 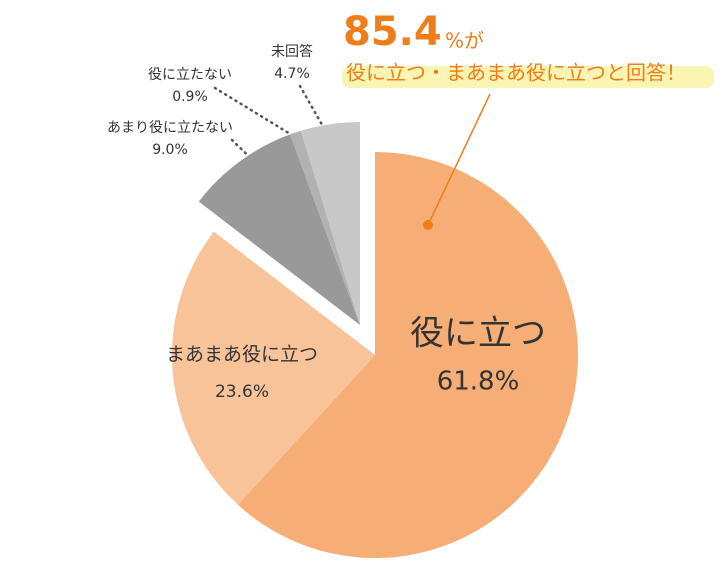 What do you see at coordinates (478, 382) in the screenshot?
I see `value-label: 61.8%` at bounding box center [478, 382].